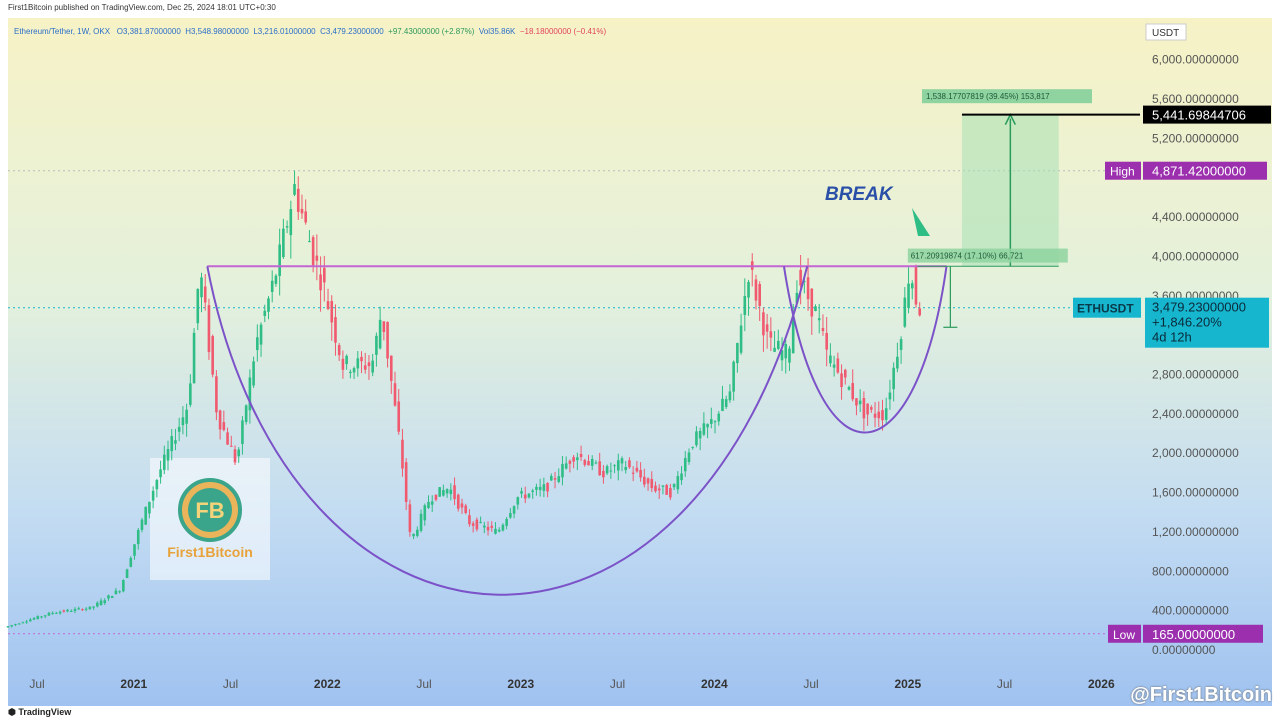 This screenshot has width=1280, height=720. I want to click on bitcoin-logo-icon: FB, so click(210, 510).